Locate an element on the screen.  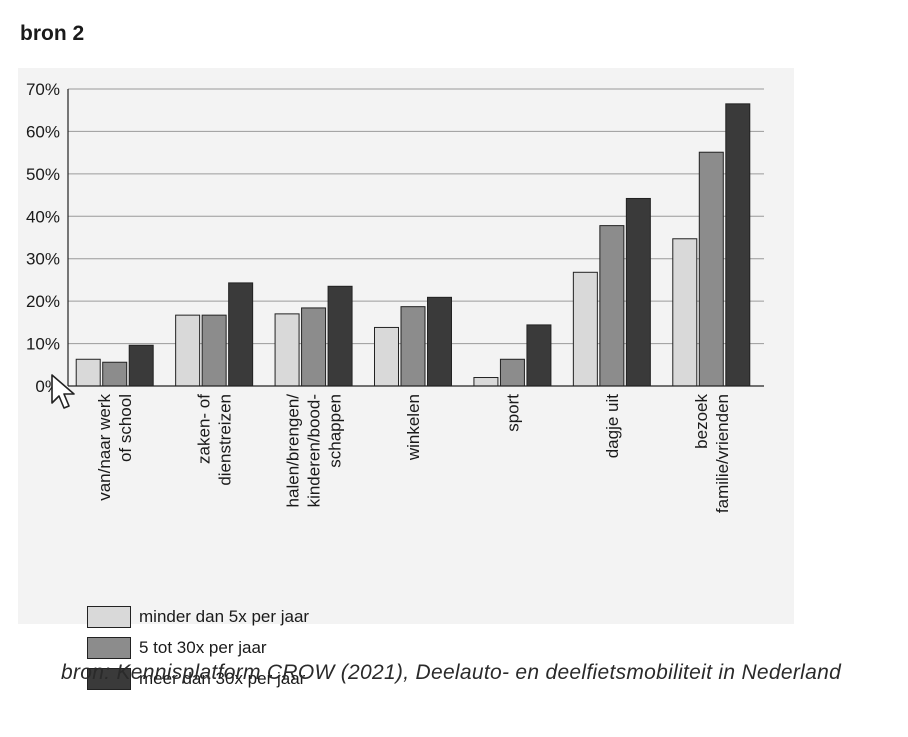
legend-item: minder dan 5x per jaar is located at coordinates (237, 618).